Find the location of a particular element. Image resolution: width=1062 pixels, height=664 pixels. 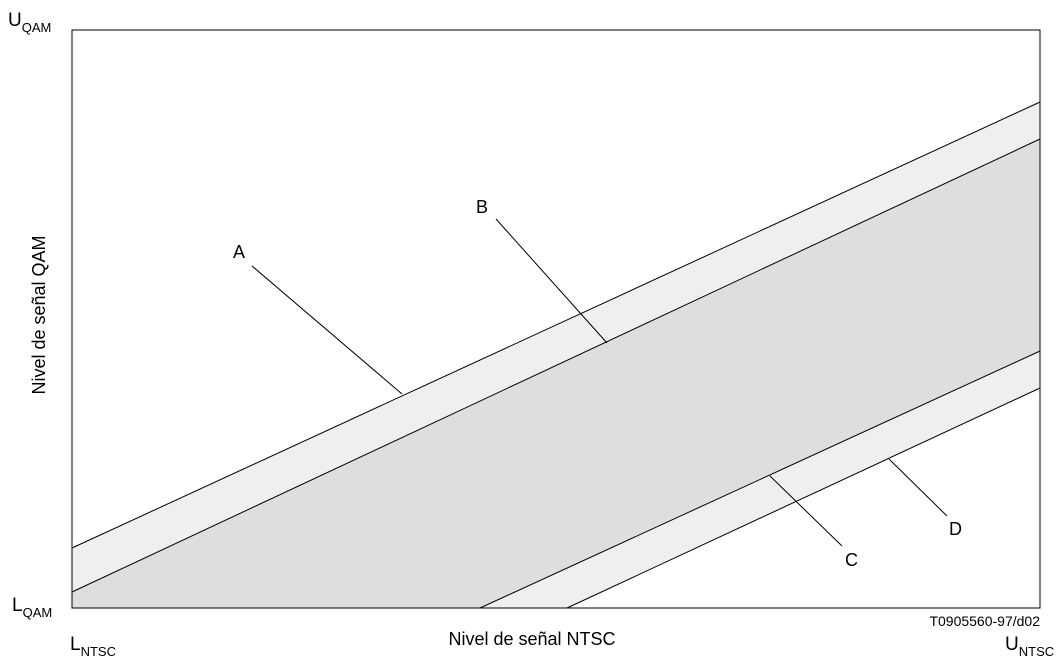

leader-c is located at coordinates (806, 511).